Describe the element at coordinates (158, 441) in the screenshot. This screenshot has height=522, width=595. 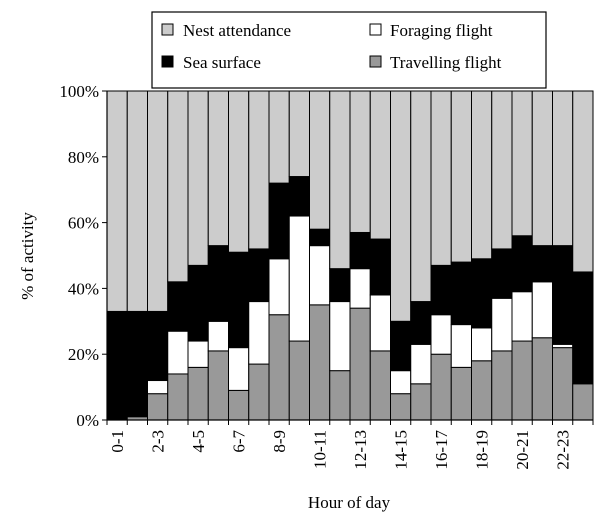
I see `x-tick-label: 2-3` at that location.